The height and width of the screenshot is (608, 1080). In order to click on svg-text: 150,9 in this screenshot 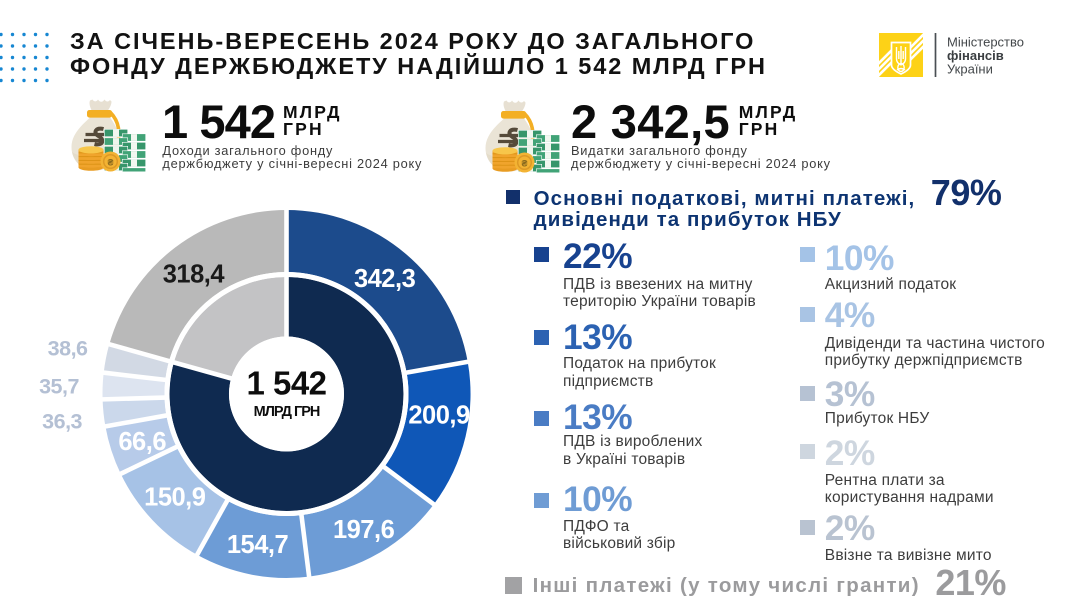, I will do `click(175, 498)`.